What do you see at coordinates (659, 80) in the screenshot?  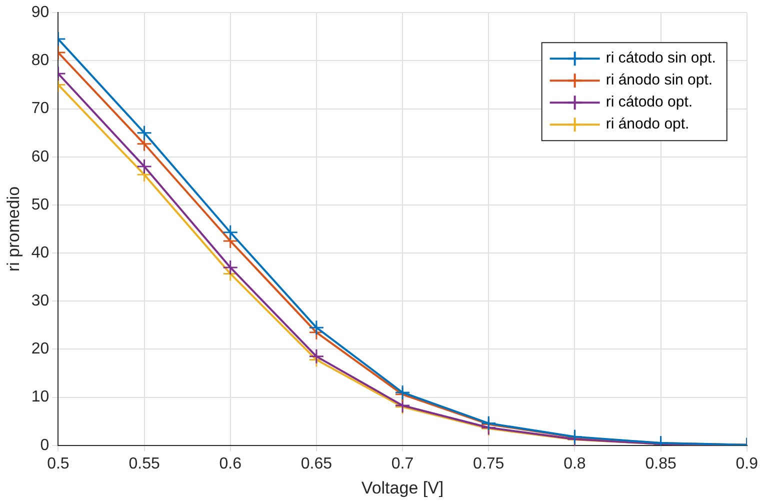 I see `legend-label: ri ánodo sin opt.` at bounding box center [659, 80].